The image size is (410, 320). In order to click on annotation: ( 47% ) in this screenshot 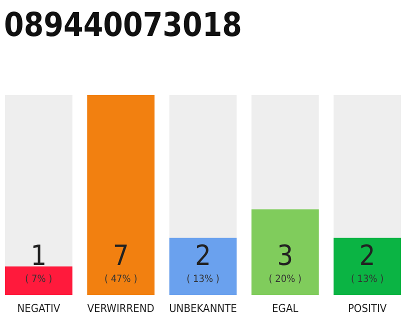, I will do `click(121, 279)`.